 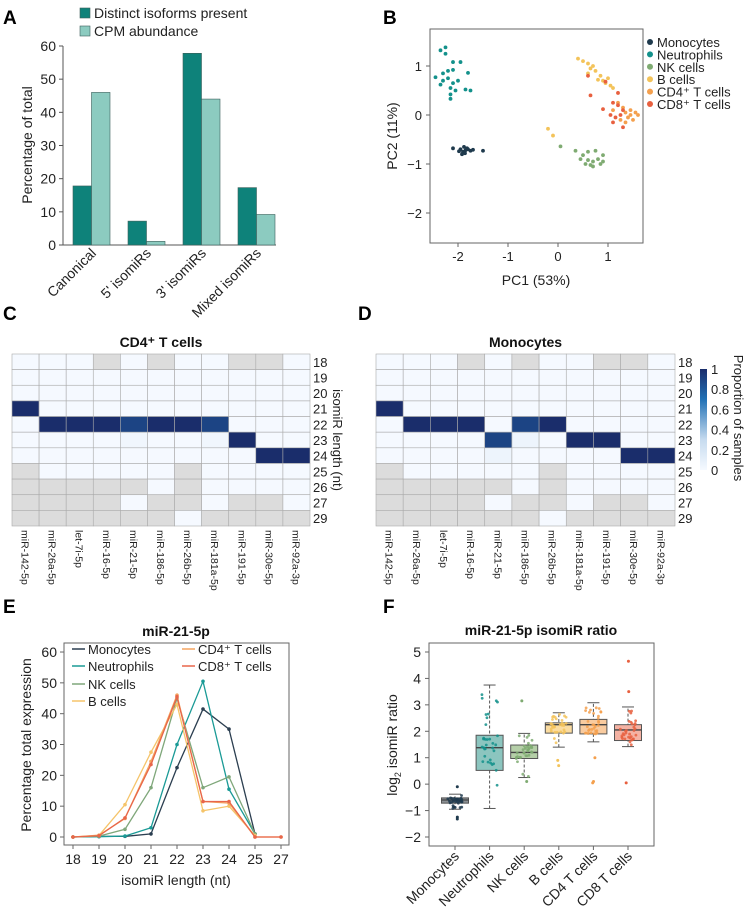 I want to click on x-tick-label: 23, so click(x=203, y=859).